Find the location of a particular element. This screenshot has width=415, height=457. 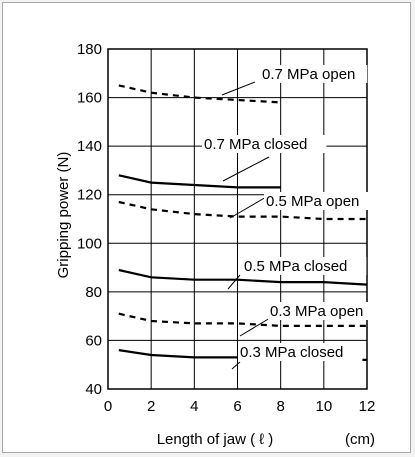

y-tick-label-1: 60 is located at coordinates (93, 340).